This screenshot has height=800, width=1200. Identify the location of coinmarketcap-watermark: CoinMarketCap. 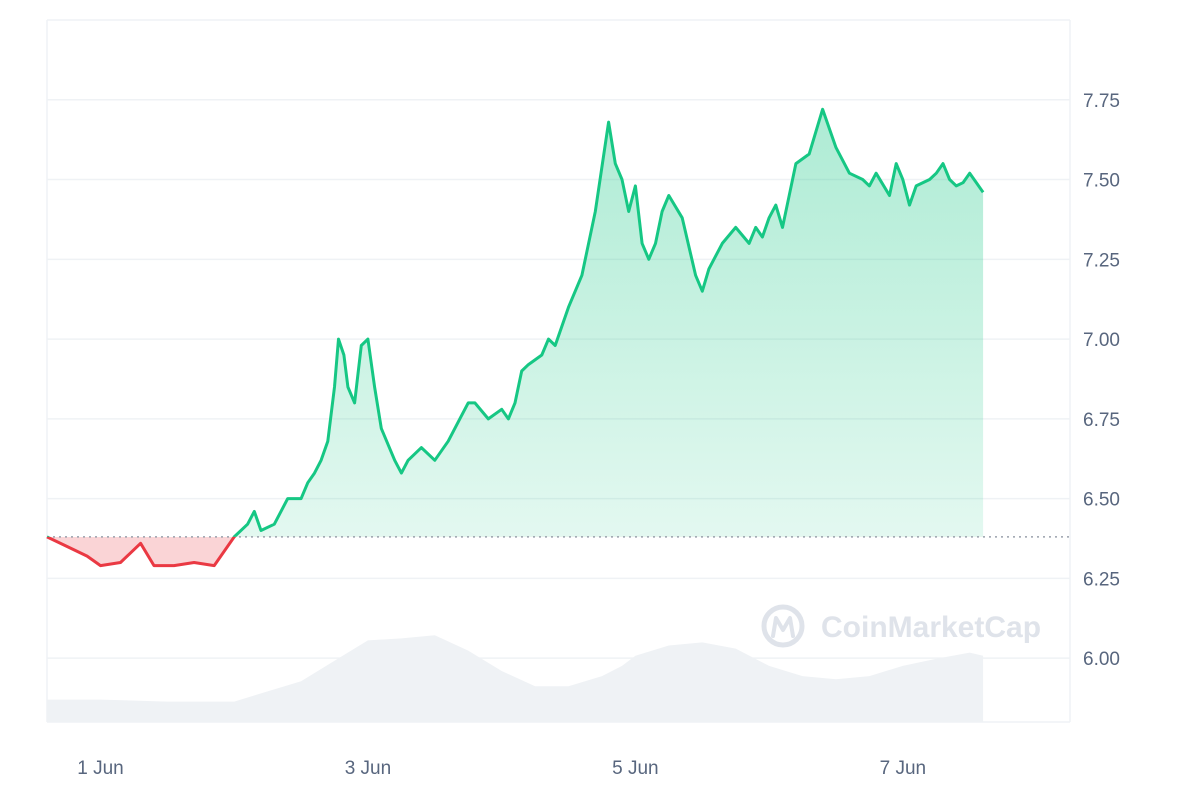
(901, 626).